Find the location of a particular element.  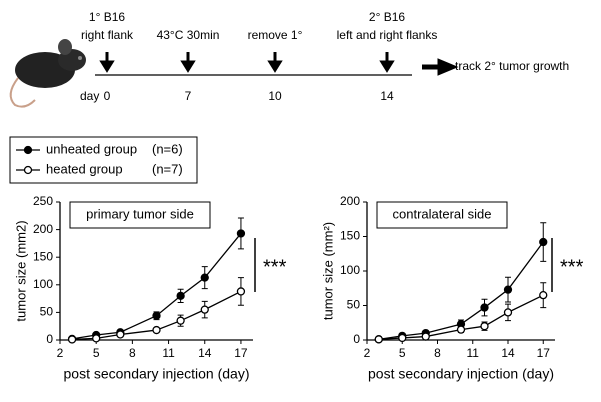

legend-n: (n=6) is located at coordinates (167, 148).